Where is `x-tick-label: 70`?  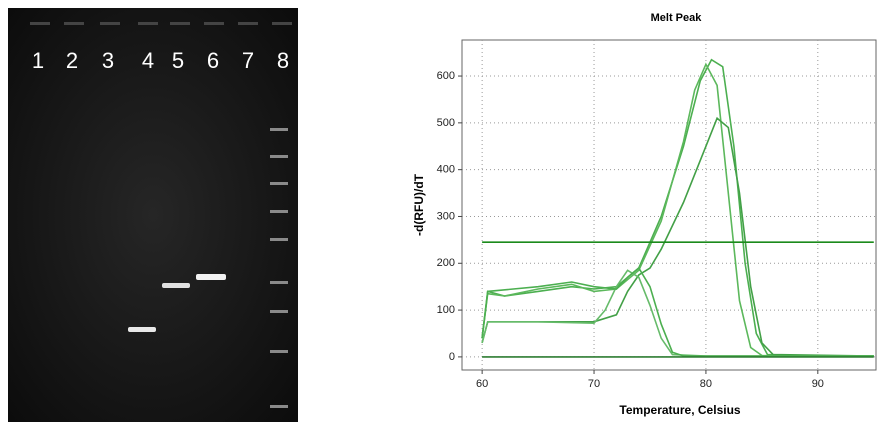 x-tick-label: 70 is located at coordinates (594, 384).